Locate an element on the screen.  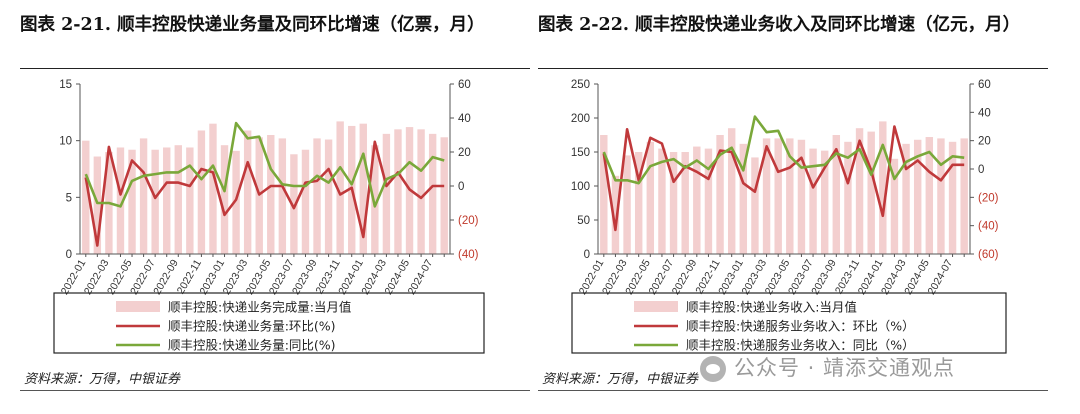
legend-label: 顺丰控股:快递业务量:同比(%) is located at coordinates (252, 345).